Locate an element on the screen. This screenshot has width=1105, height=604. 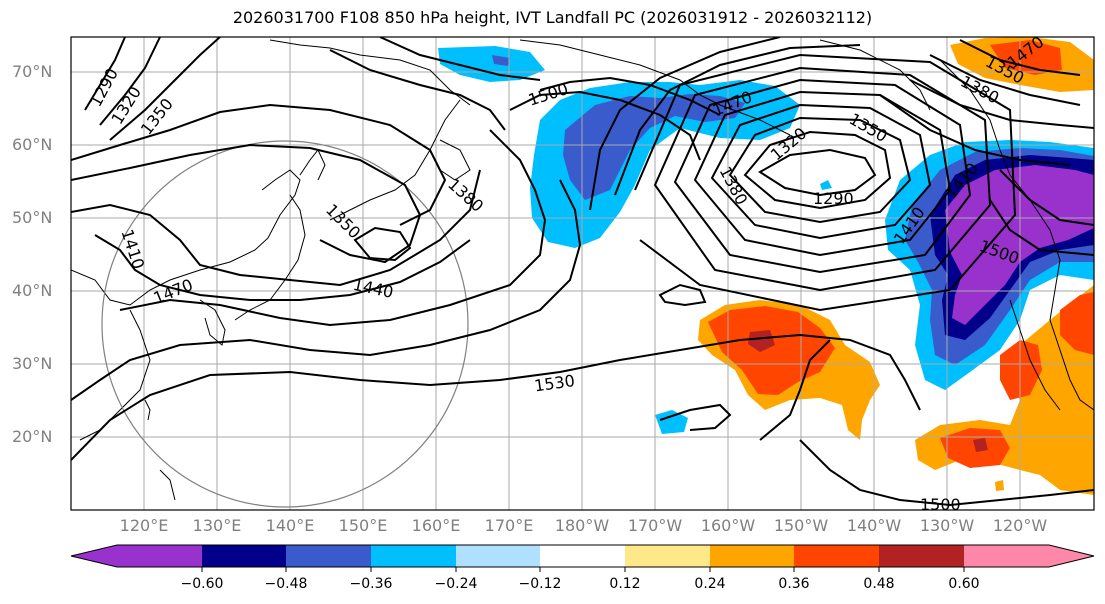
colorbar-tick-label: −0.12 is located at coordinates (540, 584).